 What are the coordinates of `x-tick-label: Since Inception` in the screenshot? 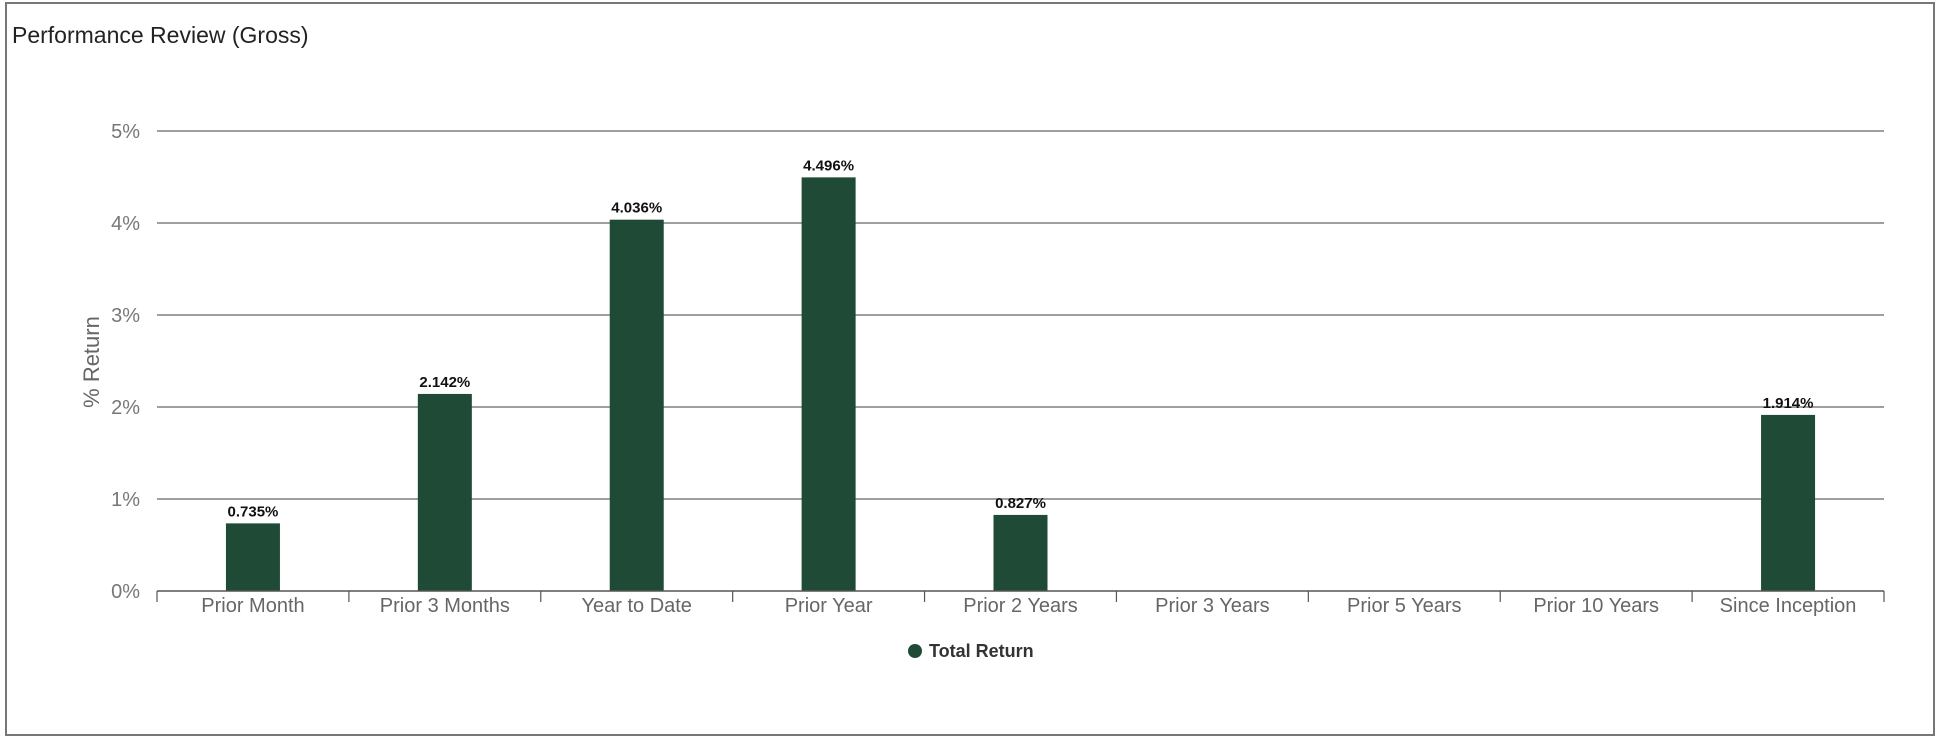 It's located at (1788, 606).